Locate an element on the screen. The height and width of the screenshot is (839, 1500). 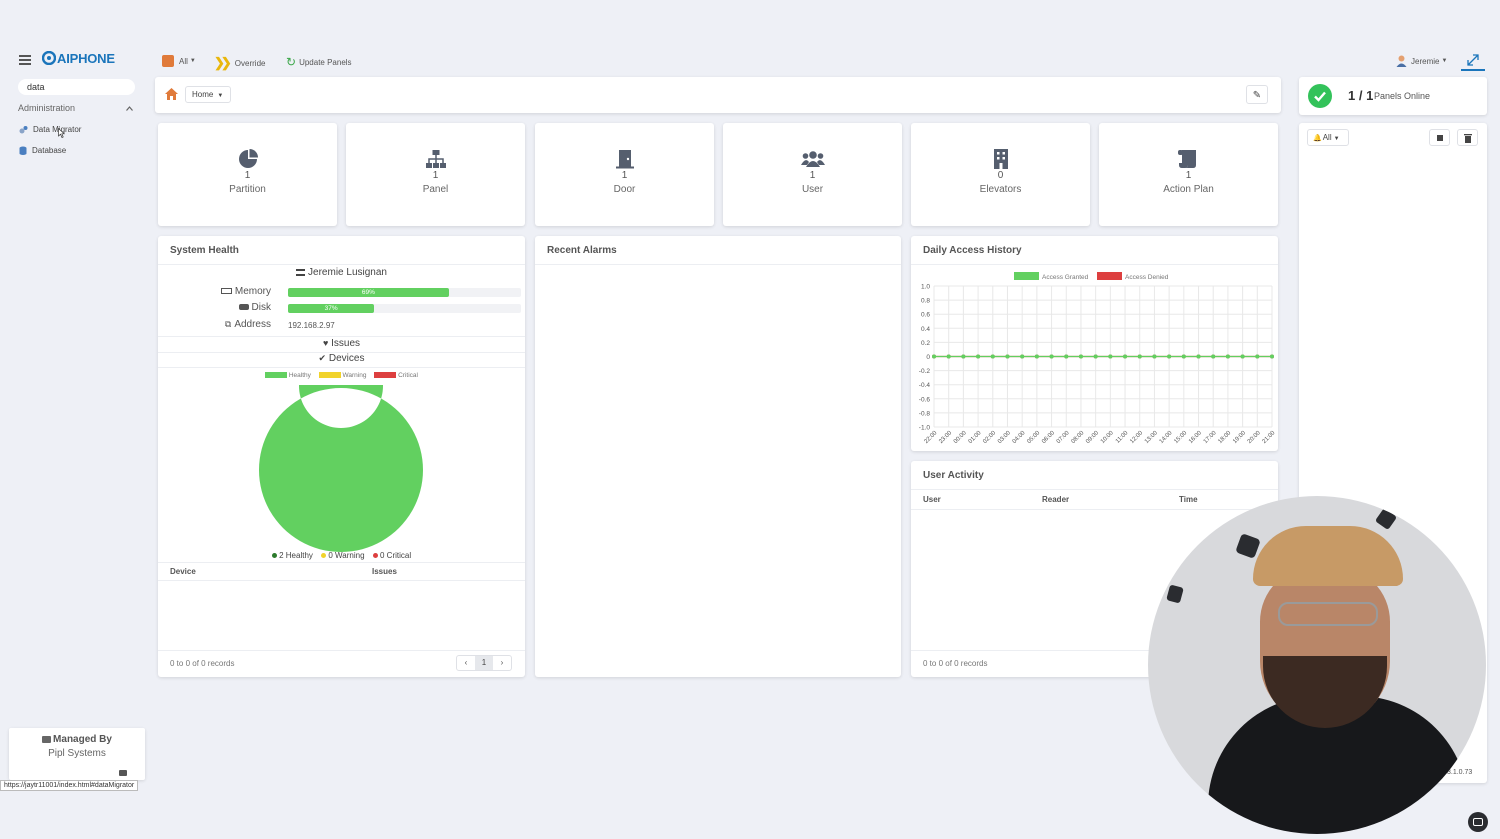
brand-name: AIPHONE is located at coordinates (86, 58).